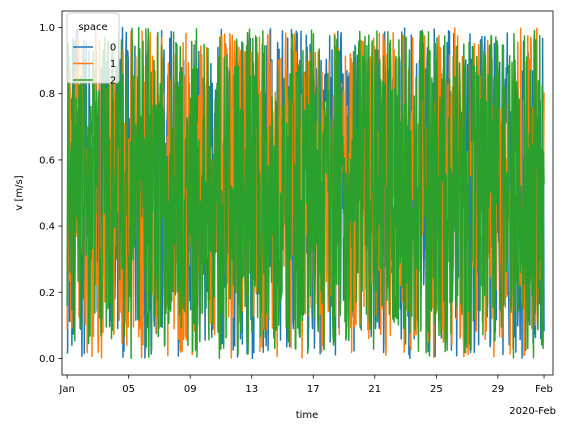  What do you see at coordinates (92, 27) in the screenshot?
I see `legend-title: space` at bounding box center [92, 27].